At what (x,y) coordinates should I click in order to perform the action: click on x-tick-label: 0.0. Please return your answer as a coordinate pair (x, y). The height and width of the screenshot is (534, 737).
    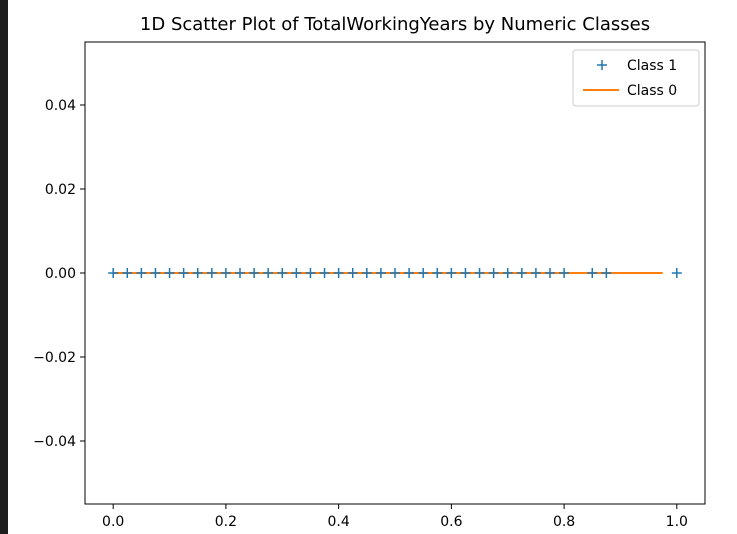
    Looking at the image, I should click on (113, 522).